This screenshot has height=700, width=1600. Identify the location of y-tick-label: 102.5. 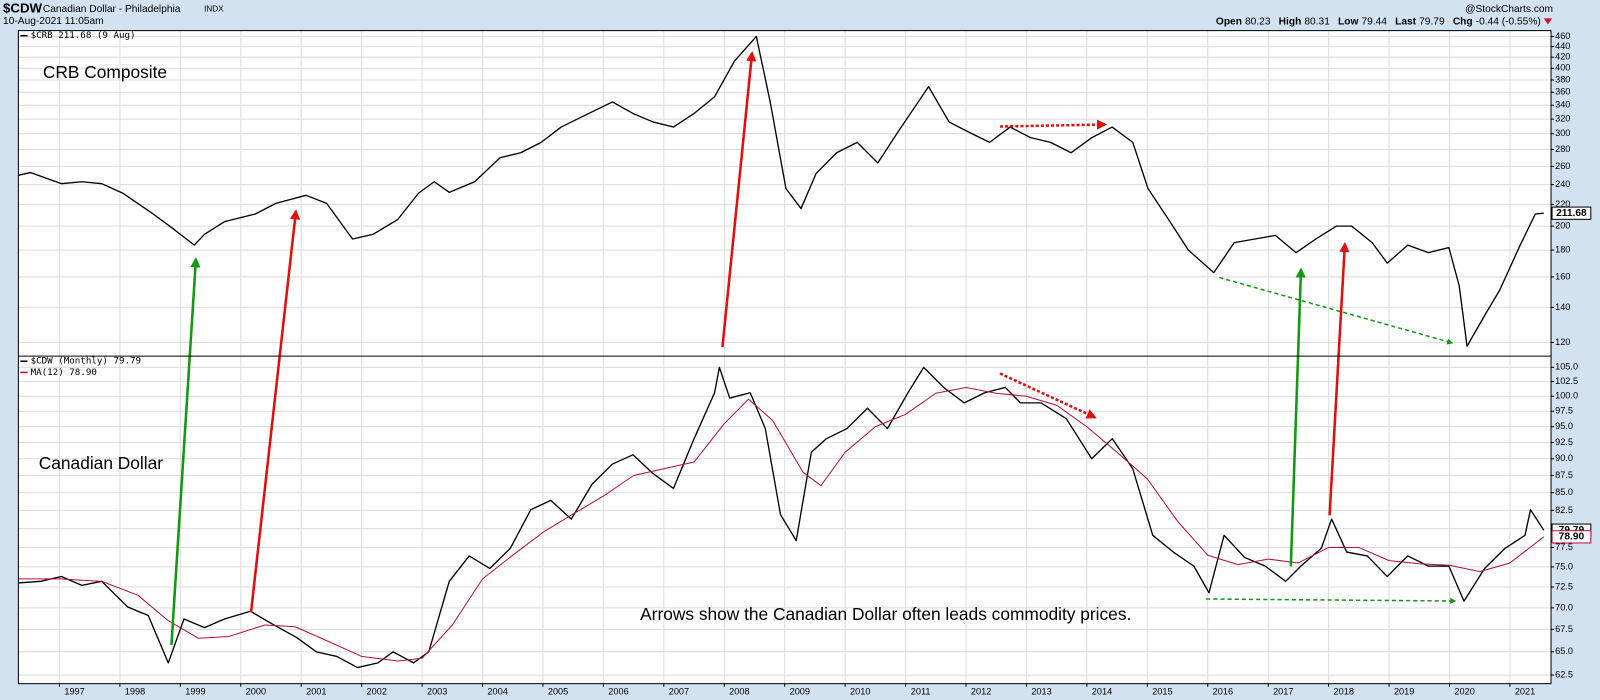
(1566, 381).